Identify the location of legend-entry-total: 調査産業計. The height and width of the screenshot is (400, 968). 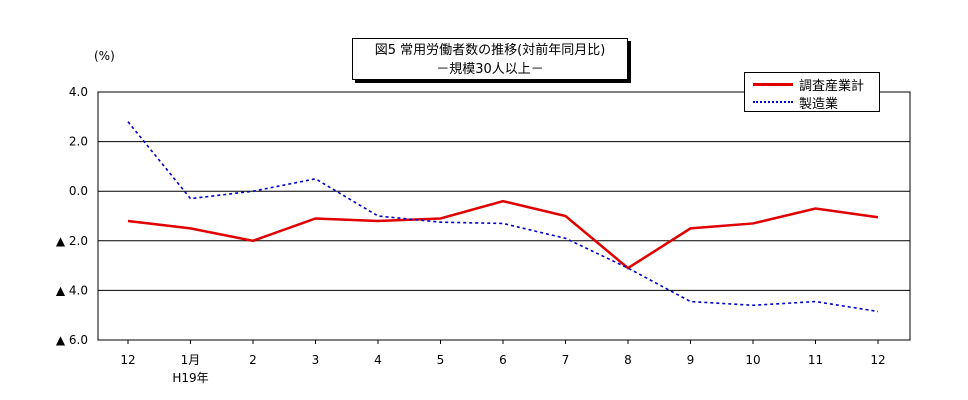
(809, 84).